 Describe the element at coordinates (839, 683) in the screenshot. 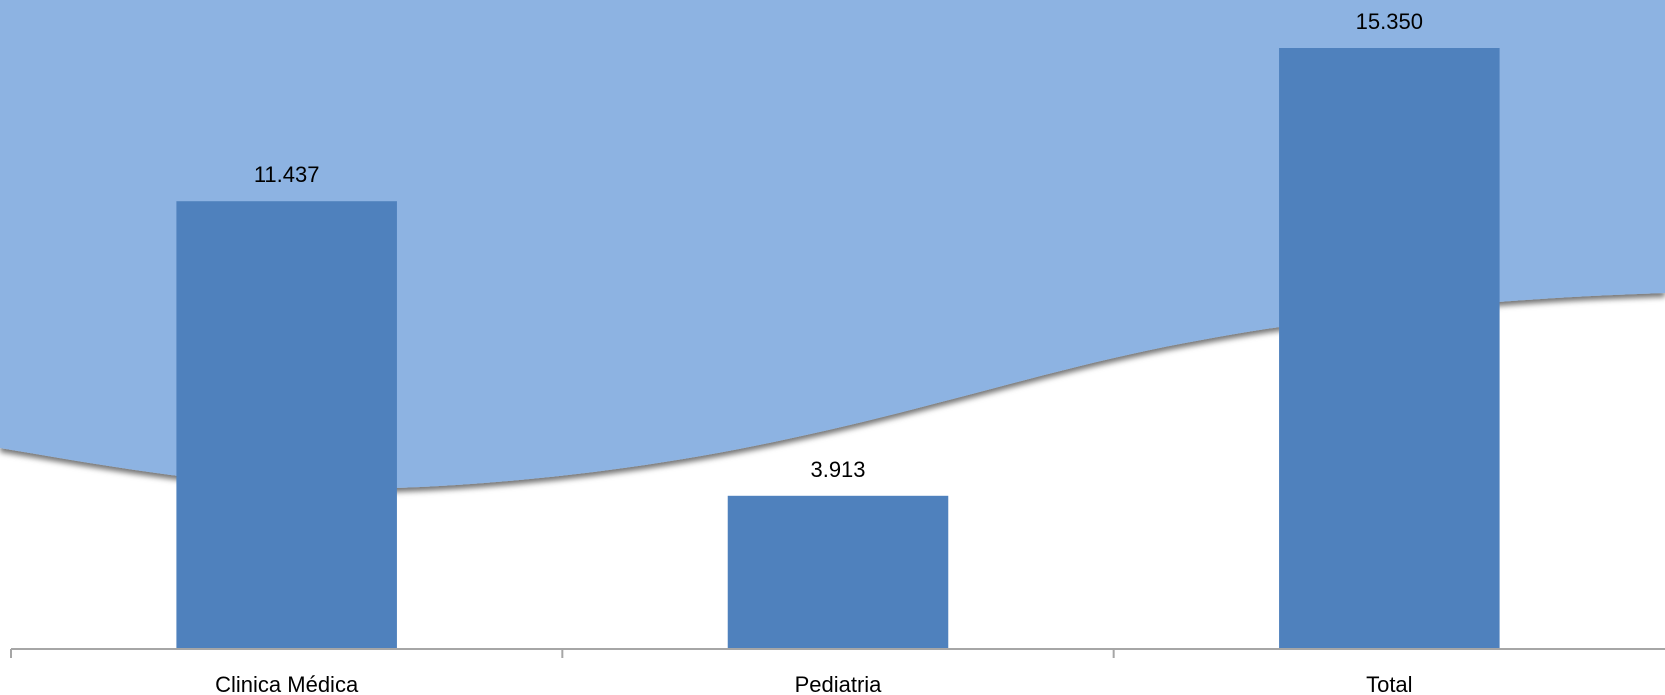

I see `x-tick-label-1: Pediatria` at that location.